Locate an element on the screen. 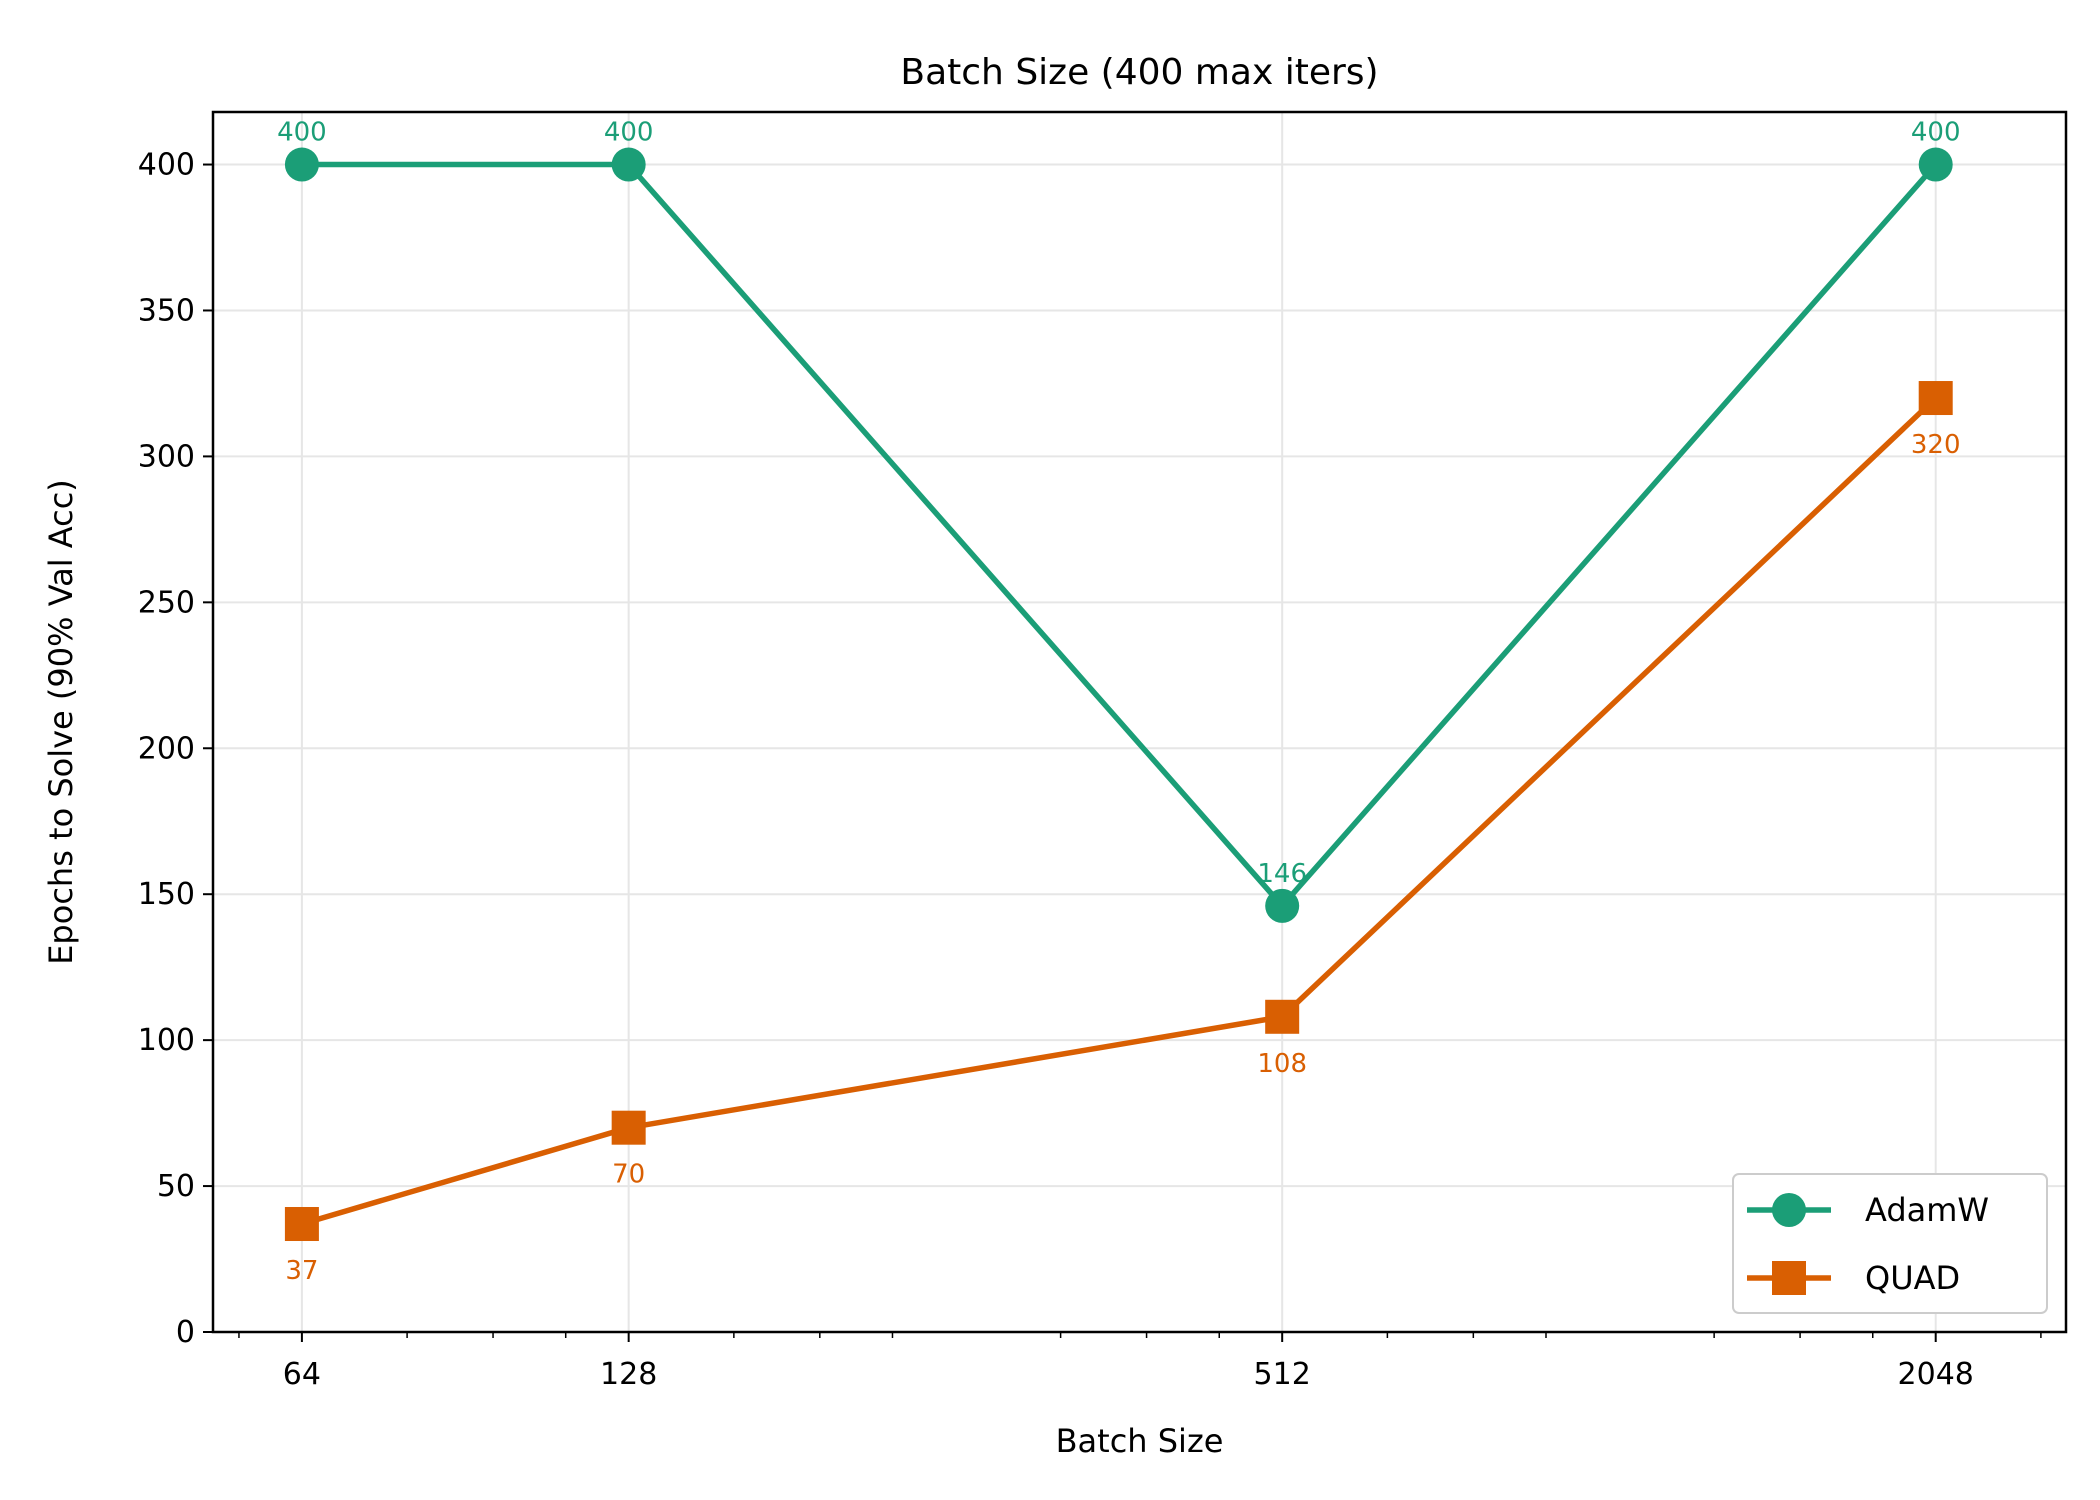 The width and height of the screenshot is (2100, 1500). legend-label: AdamW is located at coordinates (1927, 1210).